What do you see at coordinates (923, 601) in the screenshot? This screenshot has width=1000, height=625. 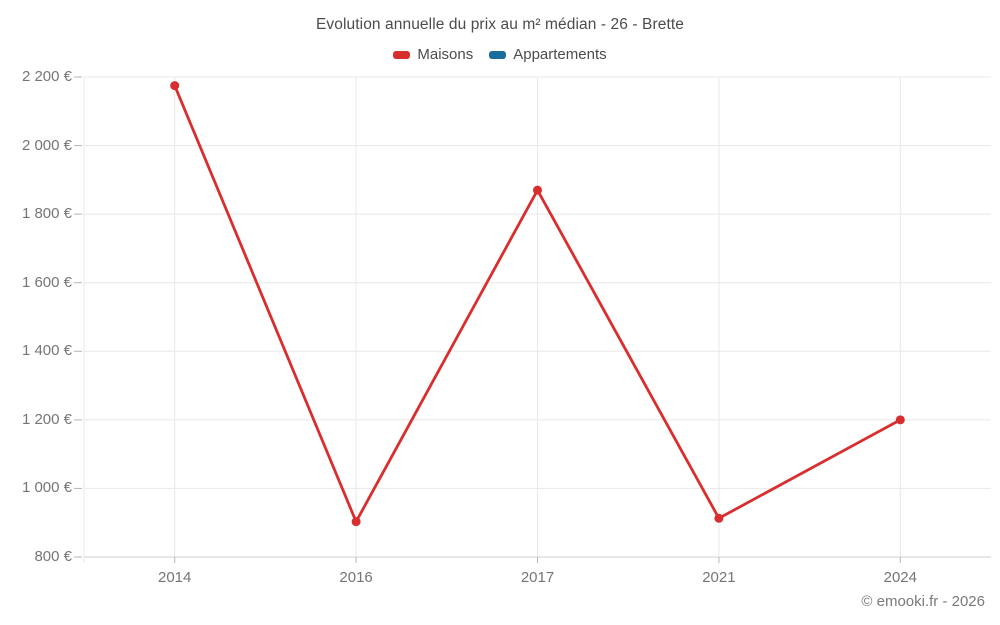 I see `footer-credit: © emooki.fr - 2026` at bounding box center [923, 601].